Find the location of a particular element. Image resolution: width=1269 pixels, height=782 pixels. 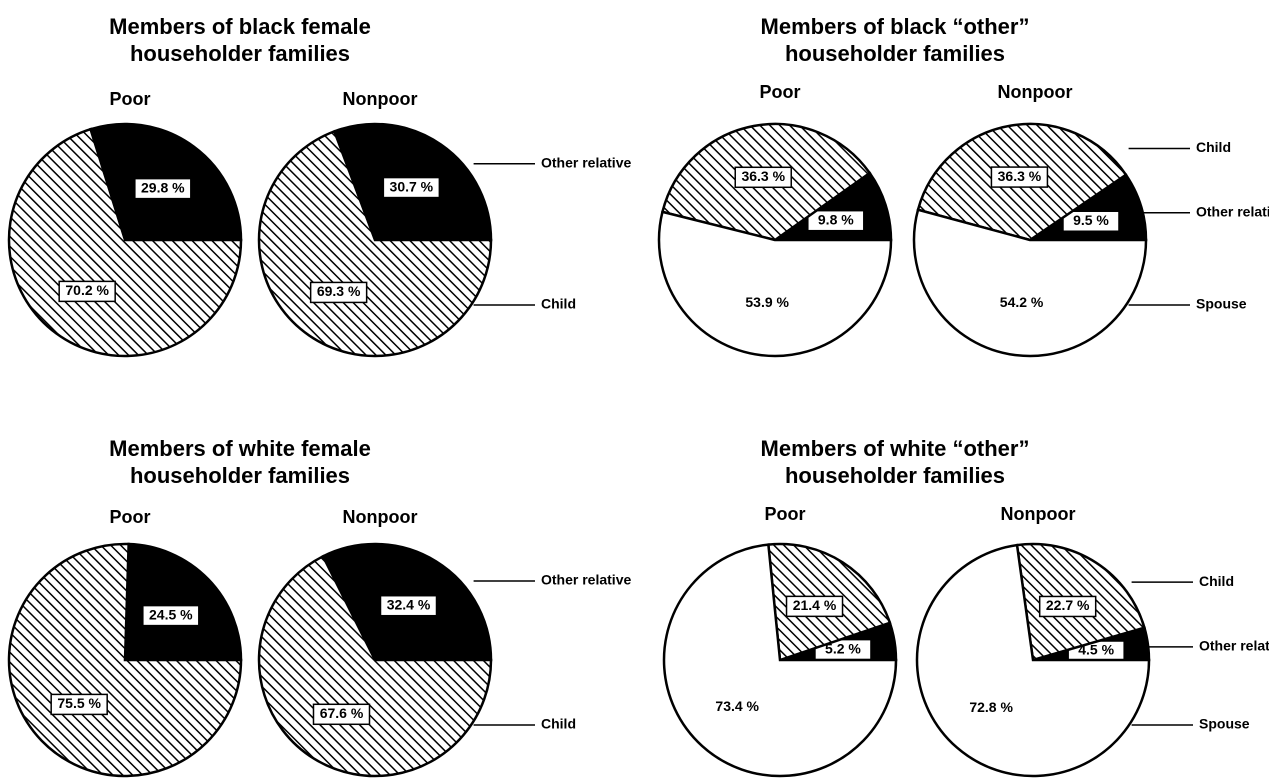

value-label: 5.2 % is located at coordinates (843, 648).